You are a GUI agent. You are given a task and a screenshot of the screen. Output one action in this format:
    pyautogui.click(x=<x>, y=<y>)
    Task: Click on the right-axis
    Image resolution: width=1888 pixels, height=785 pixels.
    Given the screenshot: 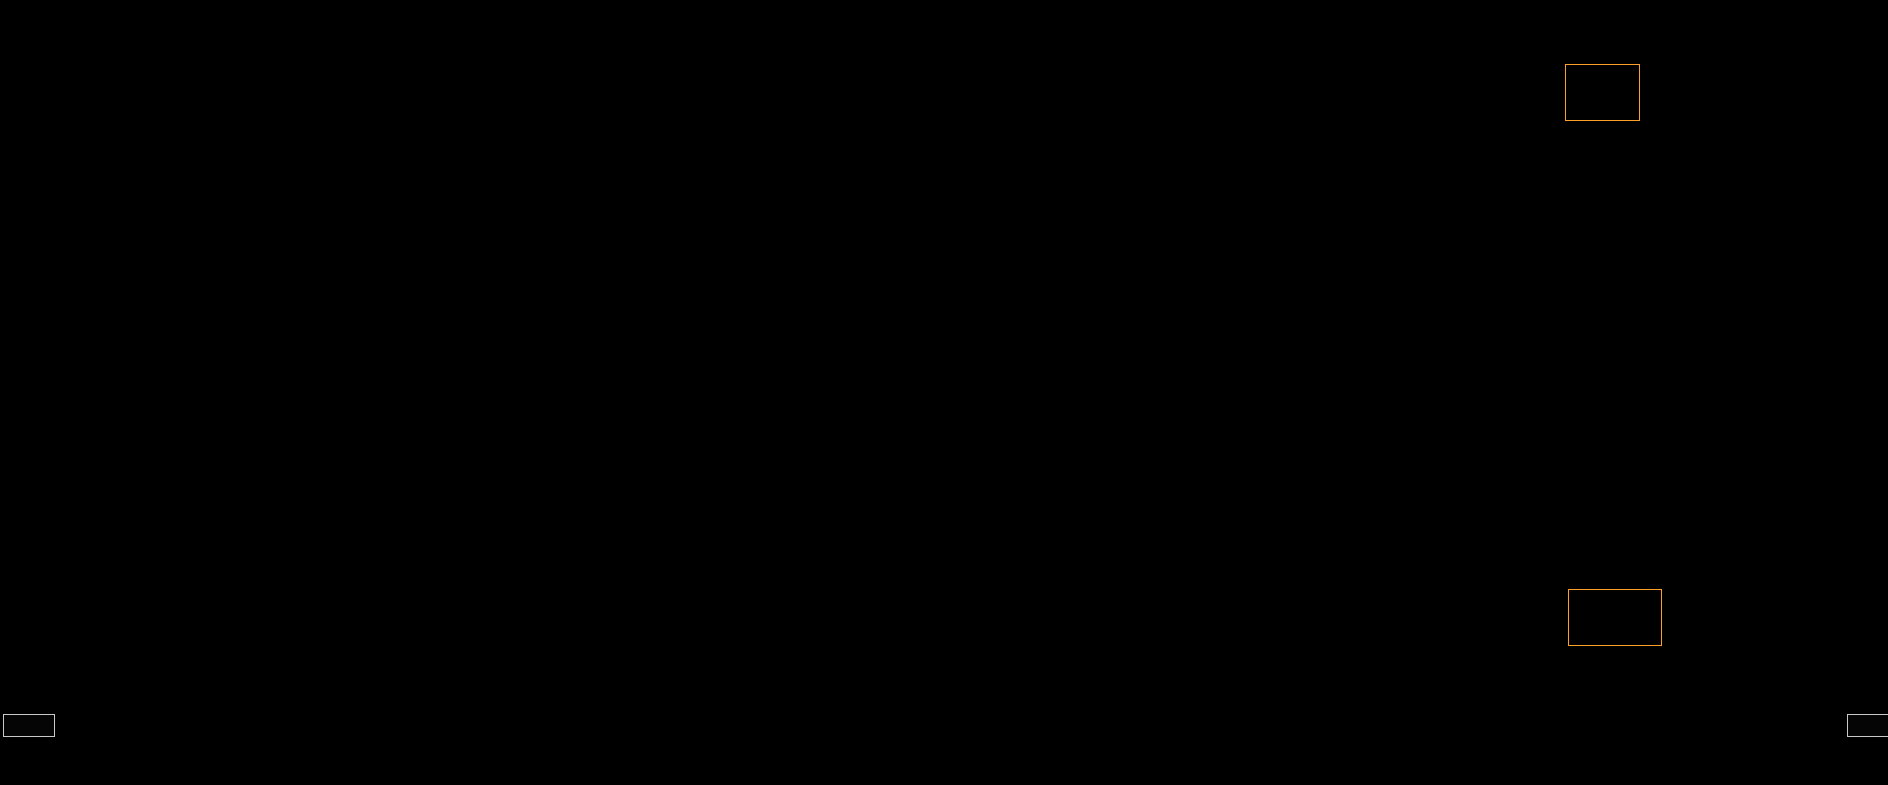 What is the action you would take?
    pyautogui.click(x=1864, y=371)
    